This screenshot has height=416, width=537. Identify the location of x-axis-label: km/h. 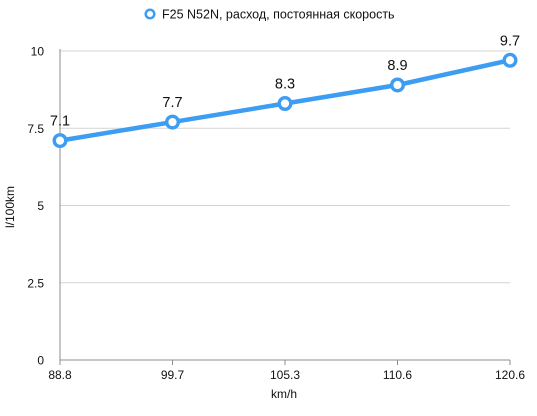
(284, 394).